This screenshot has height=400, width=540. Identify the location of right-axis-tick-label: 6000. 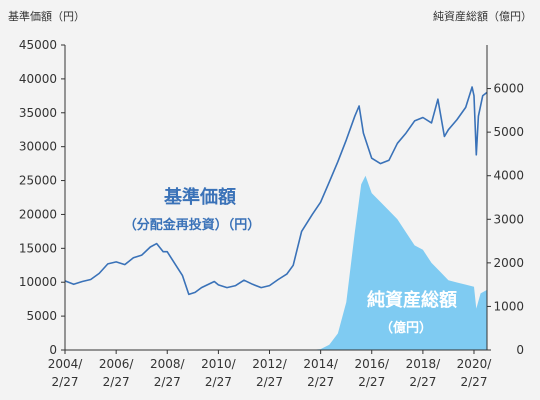
(508, 89).